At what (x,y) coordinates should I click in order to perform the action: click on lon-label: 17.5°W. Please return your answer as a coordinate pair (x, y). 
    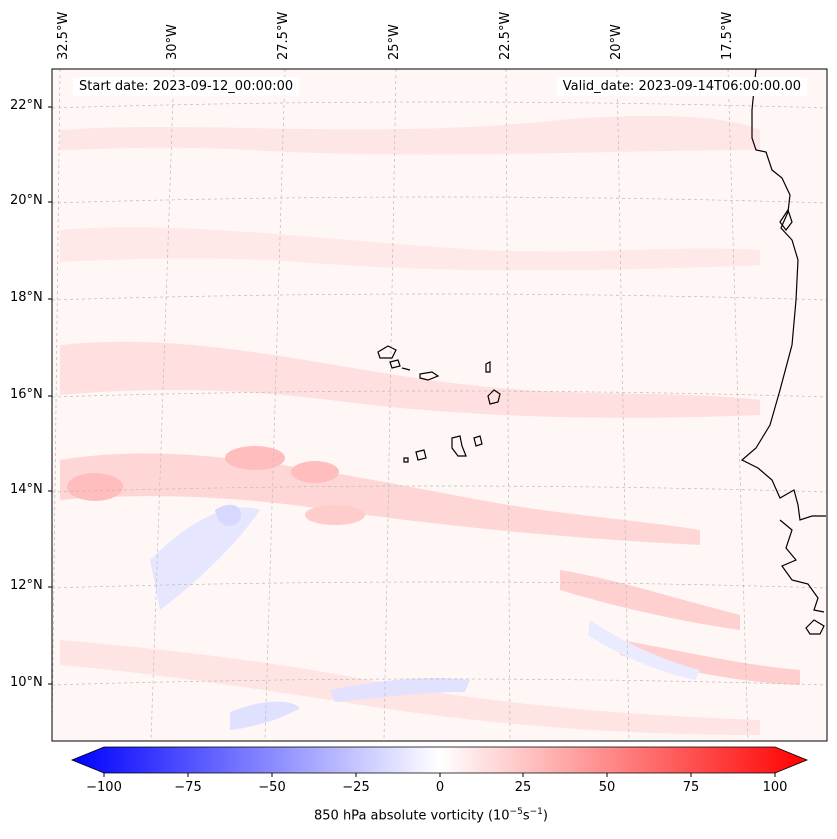
    Looking at the image, I should click on (727, 35).